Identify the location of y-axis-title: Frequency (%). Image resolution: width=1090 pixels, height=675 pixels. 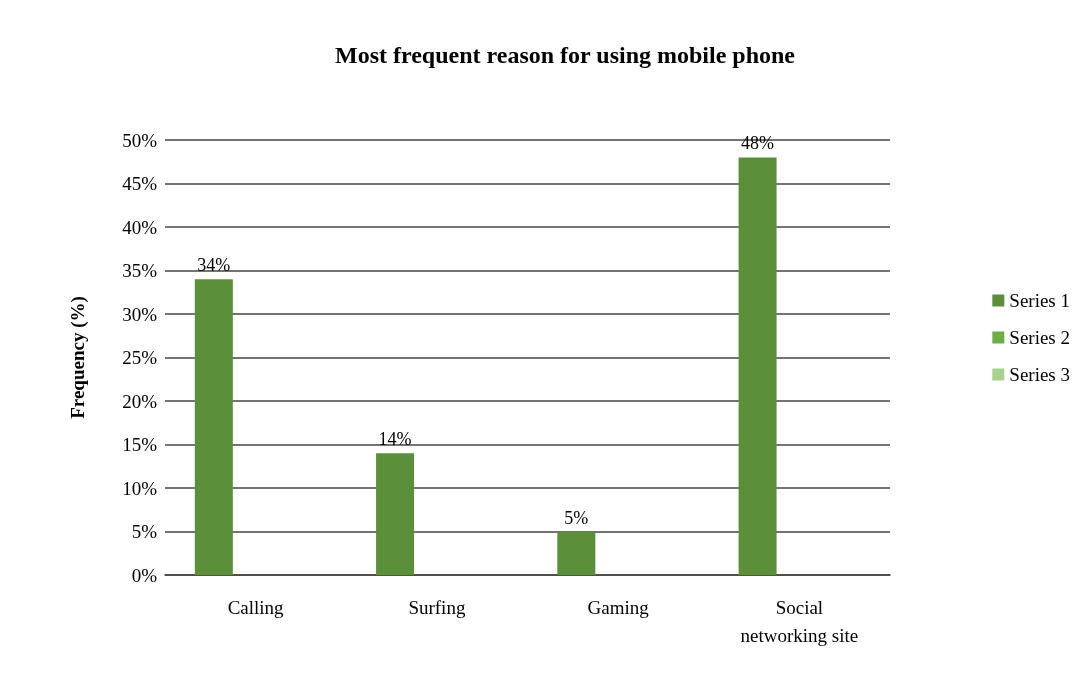
(78, 357).